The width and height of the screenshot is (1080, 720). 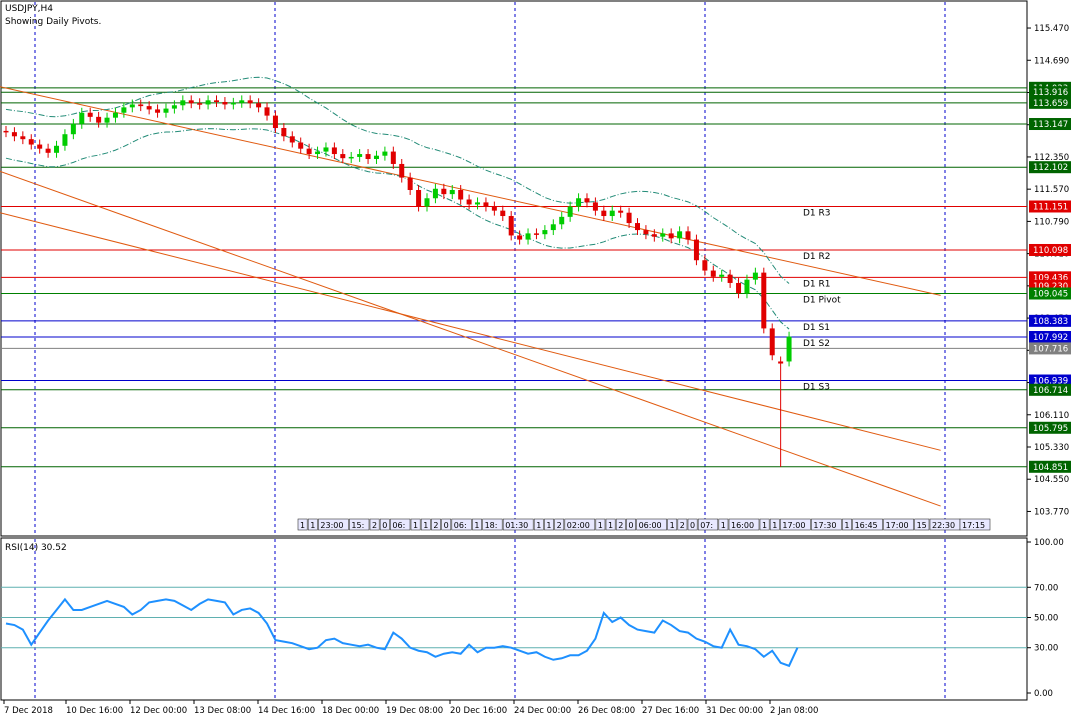 I want to click on time-tick-label: 7 Dec 2018, so click(x=28, y=711).